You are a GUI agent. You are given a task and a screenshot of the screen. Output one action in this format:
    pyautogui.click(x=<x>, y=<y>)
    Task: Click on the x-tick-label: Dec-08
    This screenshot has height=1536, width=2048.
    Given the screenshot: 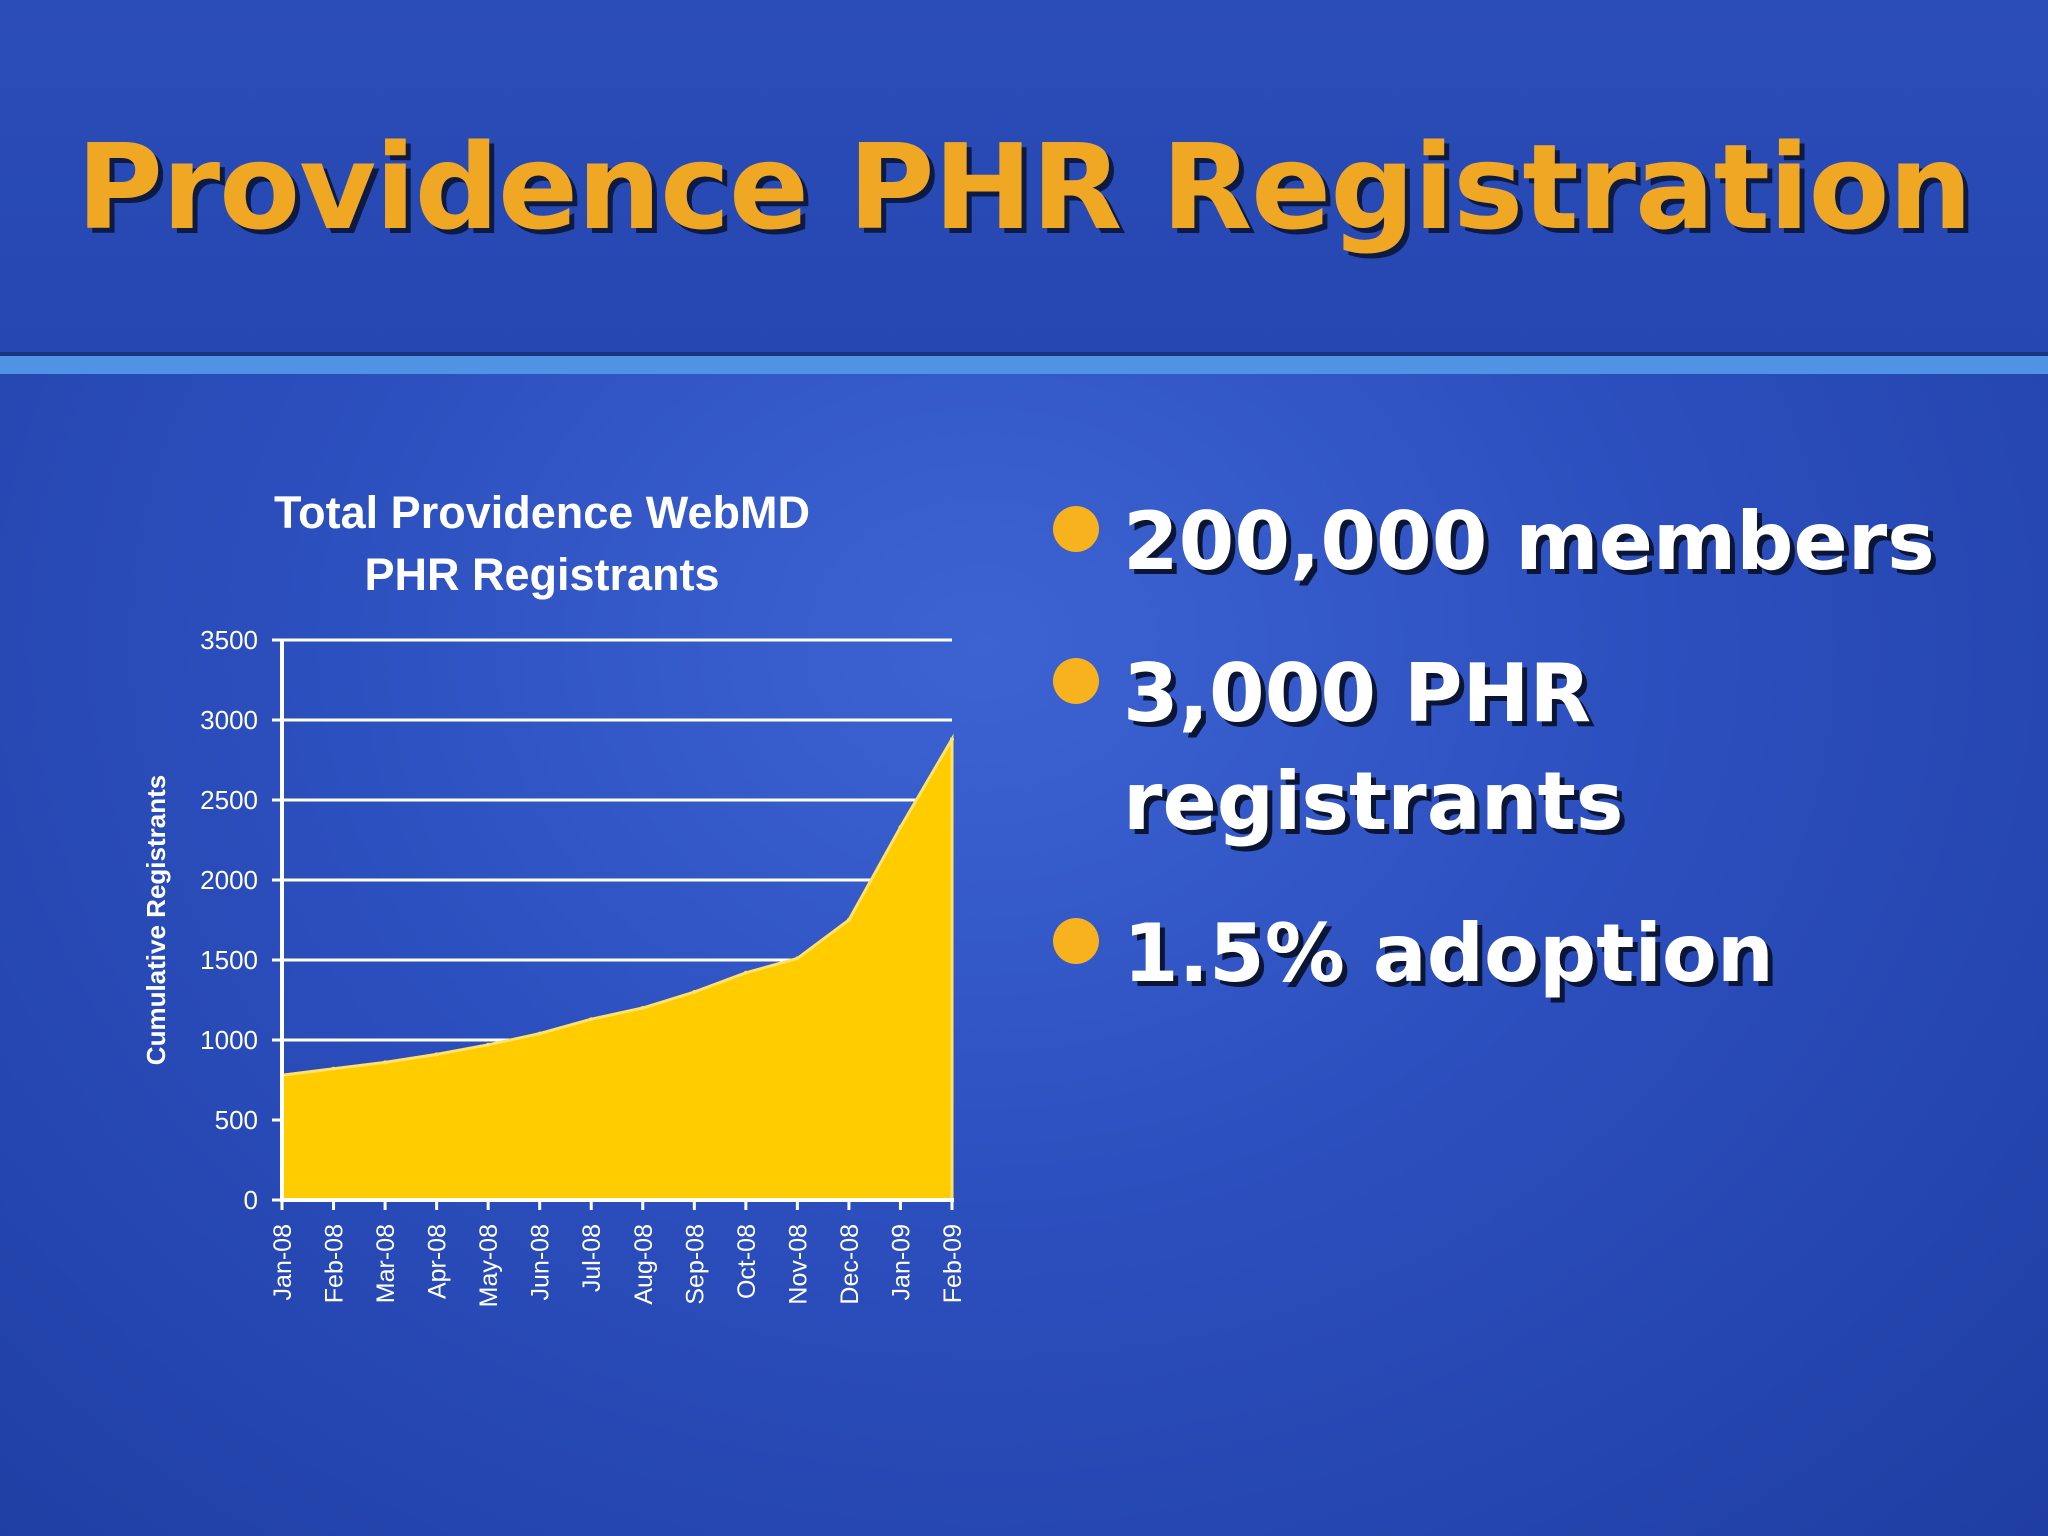 What is the action you would take?
    pyautogui.click(x=850, y=1264)
    